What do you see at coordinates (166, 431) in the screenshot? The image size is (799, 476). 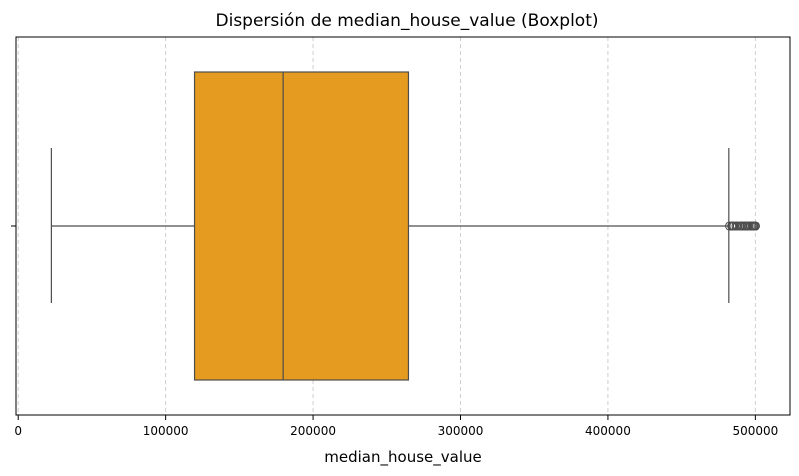 I see `x-tick-label: 100000` at bounding box center [166, 431].